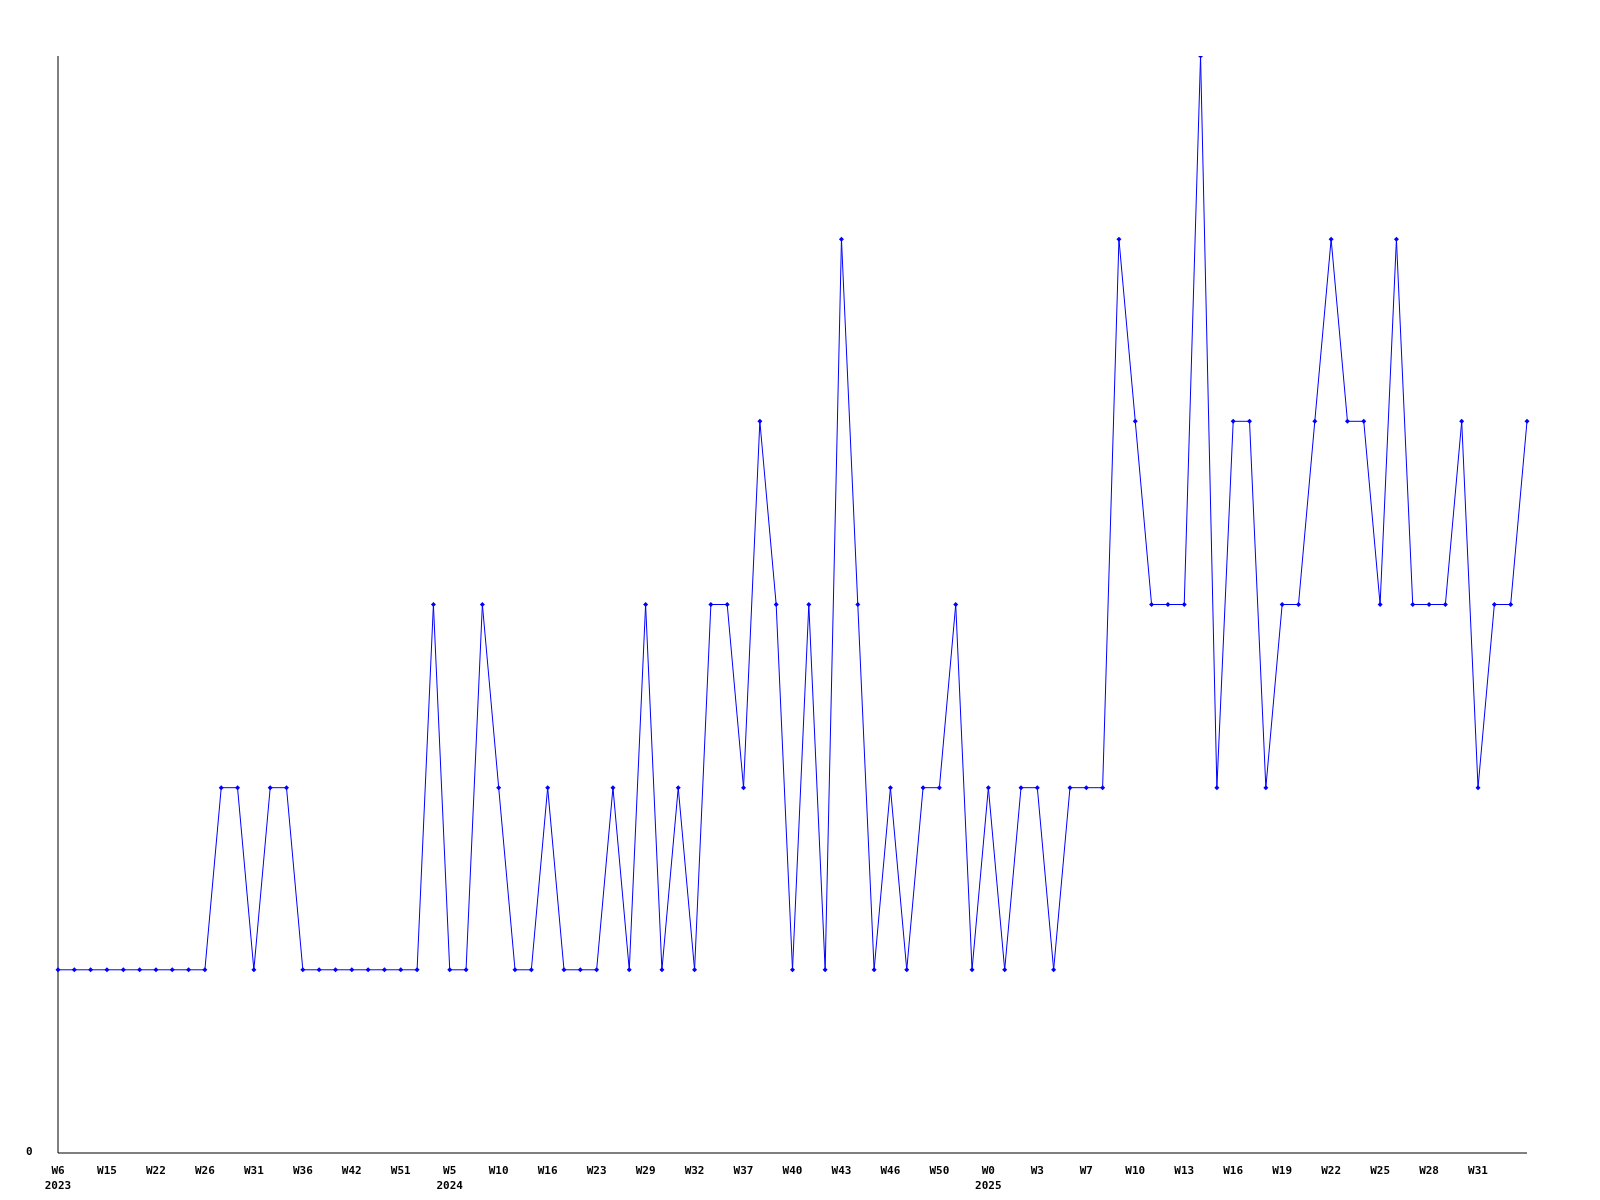  I want to click on x-tick-label: W25, so click(1380, 1170).